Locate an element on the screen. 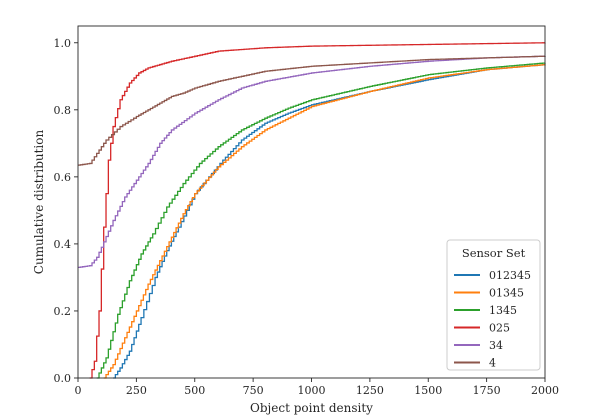 The width and height of the screenshot is (591, 419). legend-label-012345: 012345 is located at coordinates (510, 275).